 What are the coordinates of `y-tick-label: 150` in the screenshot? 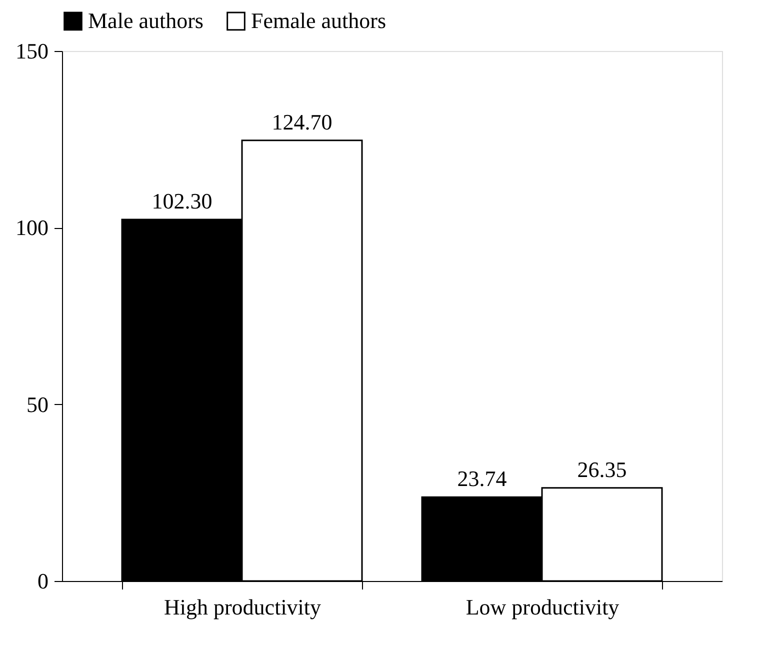 It's located at (32, 51).